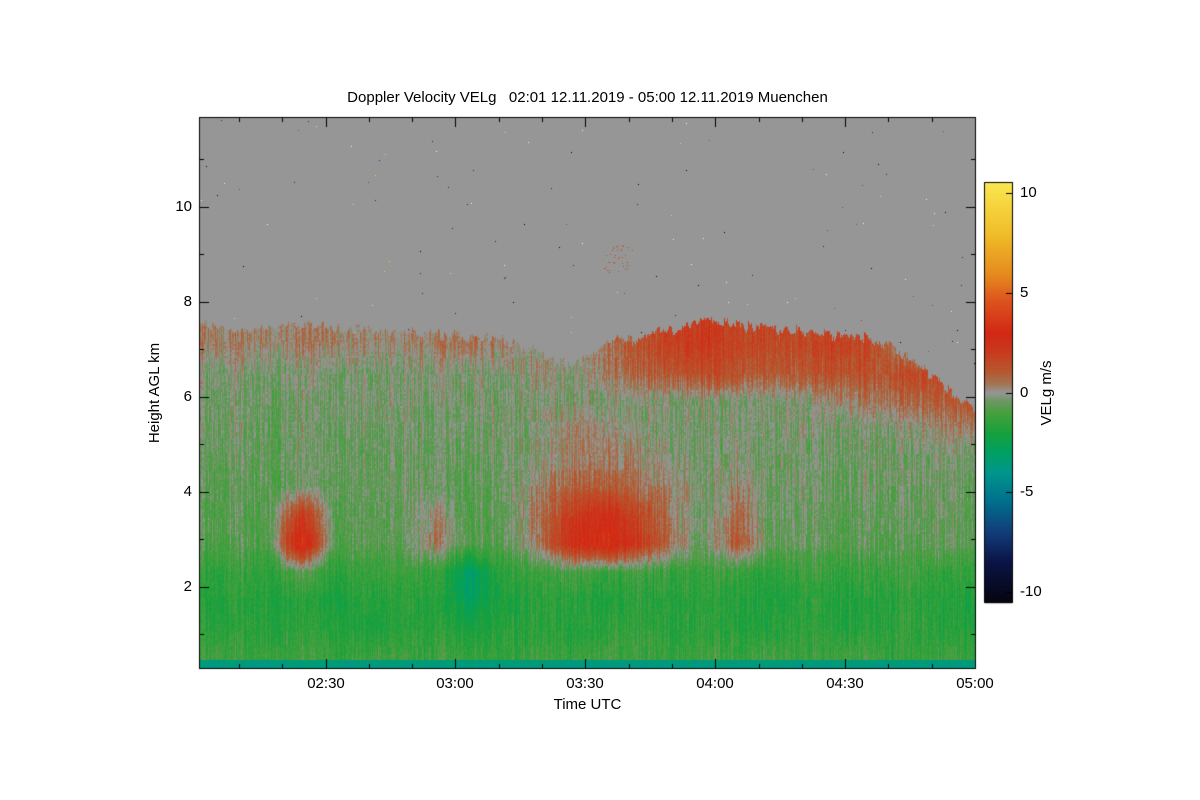  Describe the element at coordinates (715, 683) in the screenshot. I see `x-tick-label: 04:00` at that location.